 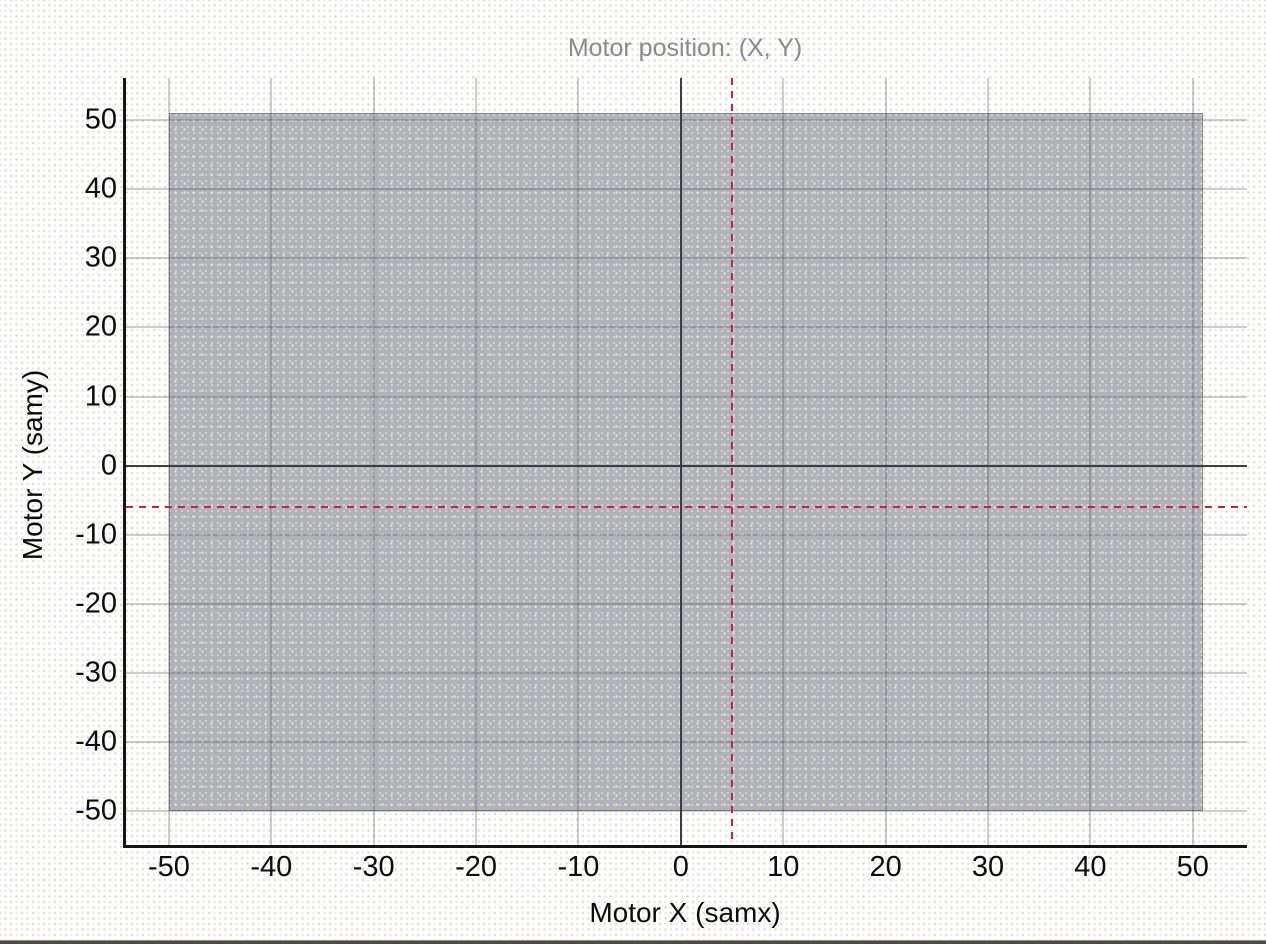 I want to click on y-tick-label: 50, so click(x=100, y=119).